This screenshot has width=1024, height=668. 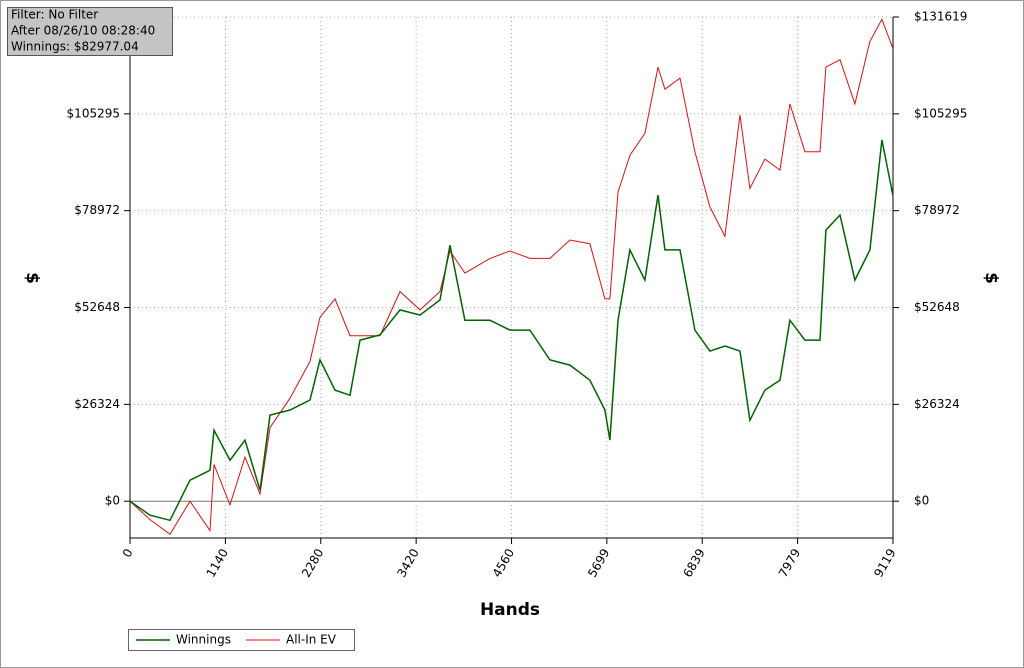 What do you see at coordinates (97, 210) in the screenshot?
I see `y-tick-label: $78972` at bounding box center [97, 210].